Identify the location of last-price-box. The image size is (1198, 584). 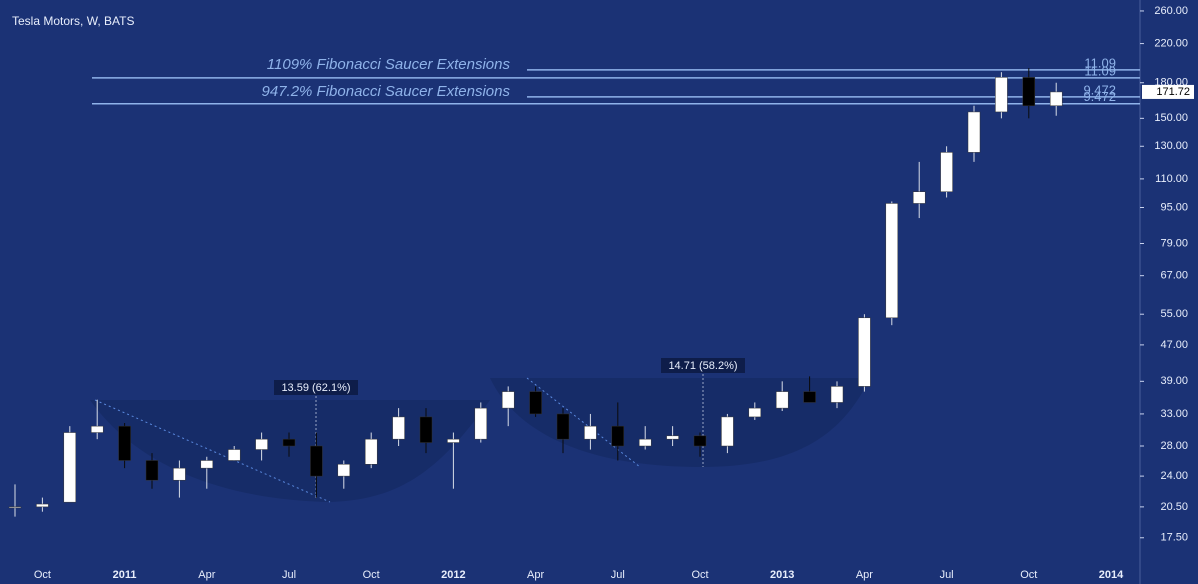
(1168, 91).